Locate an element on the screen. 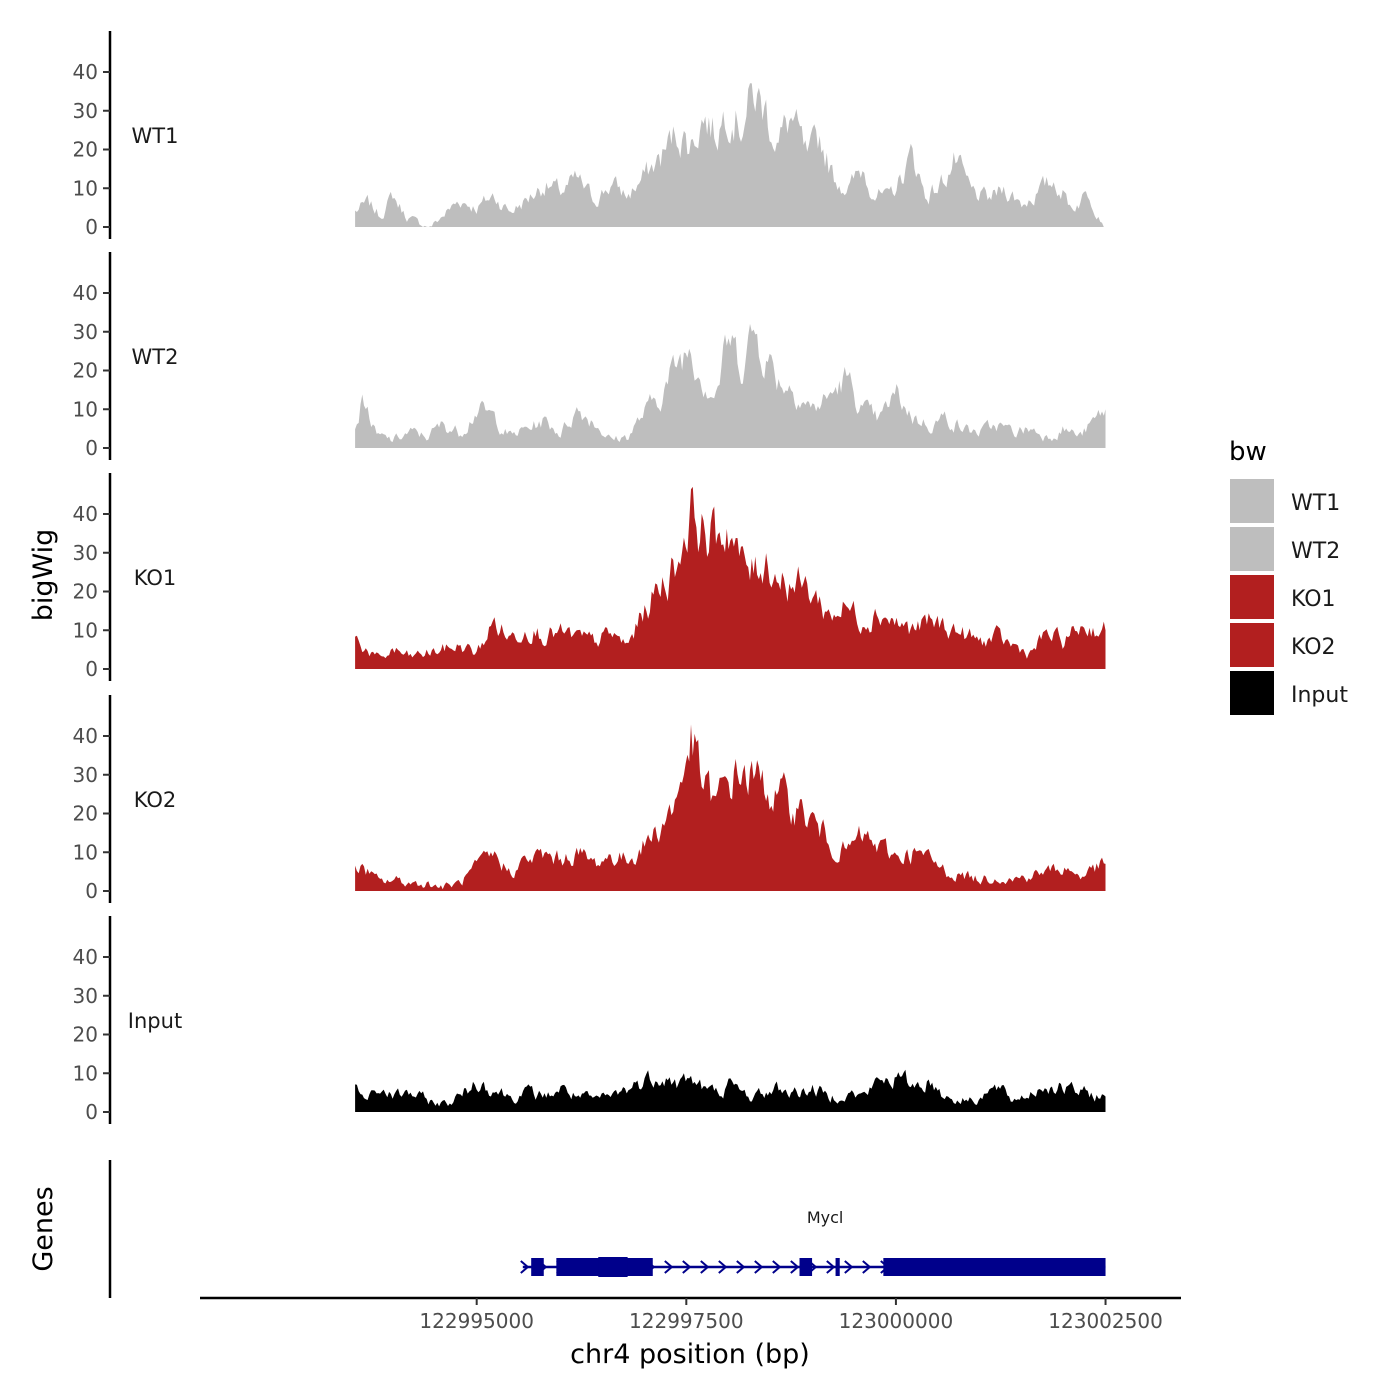 The width and height of the screenshot is (1400, 1400). legend-key-wt1 is located at coordinates (1252, 501).